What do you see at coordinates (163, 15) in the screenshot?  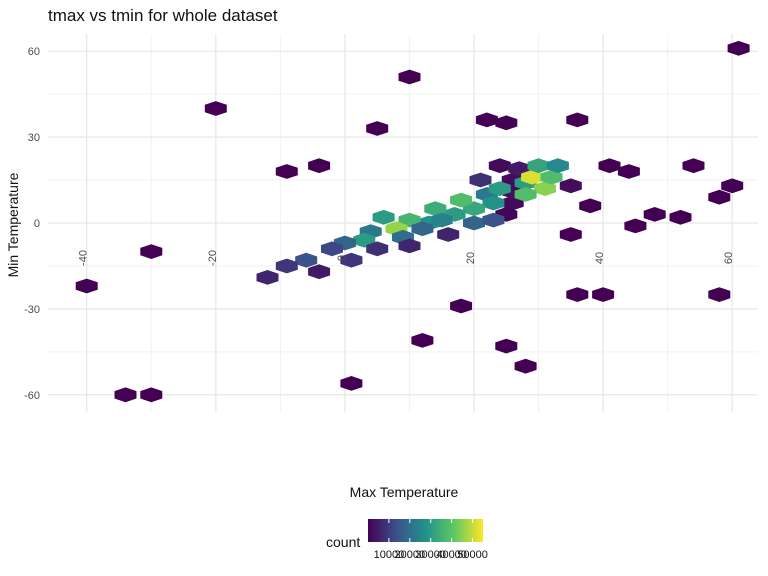 I see `chart-title: tmax vs tmin for whole dataset` at bounding box center [163, 15].